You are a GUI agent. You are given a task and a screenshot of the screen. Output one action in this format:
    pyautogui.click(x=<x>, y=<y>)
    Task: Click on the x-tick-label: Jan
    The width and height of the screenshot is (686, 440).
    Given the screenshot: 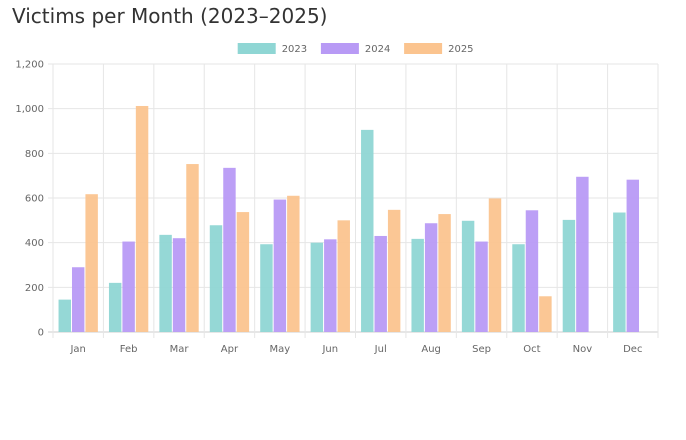 What is the action you would take?
    pyautogui.click(x=77, y=349)
    